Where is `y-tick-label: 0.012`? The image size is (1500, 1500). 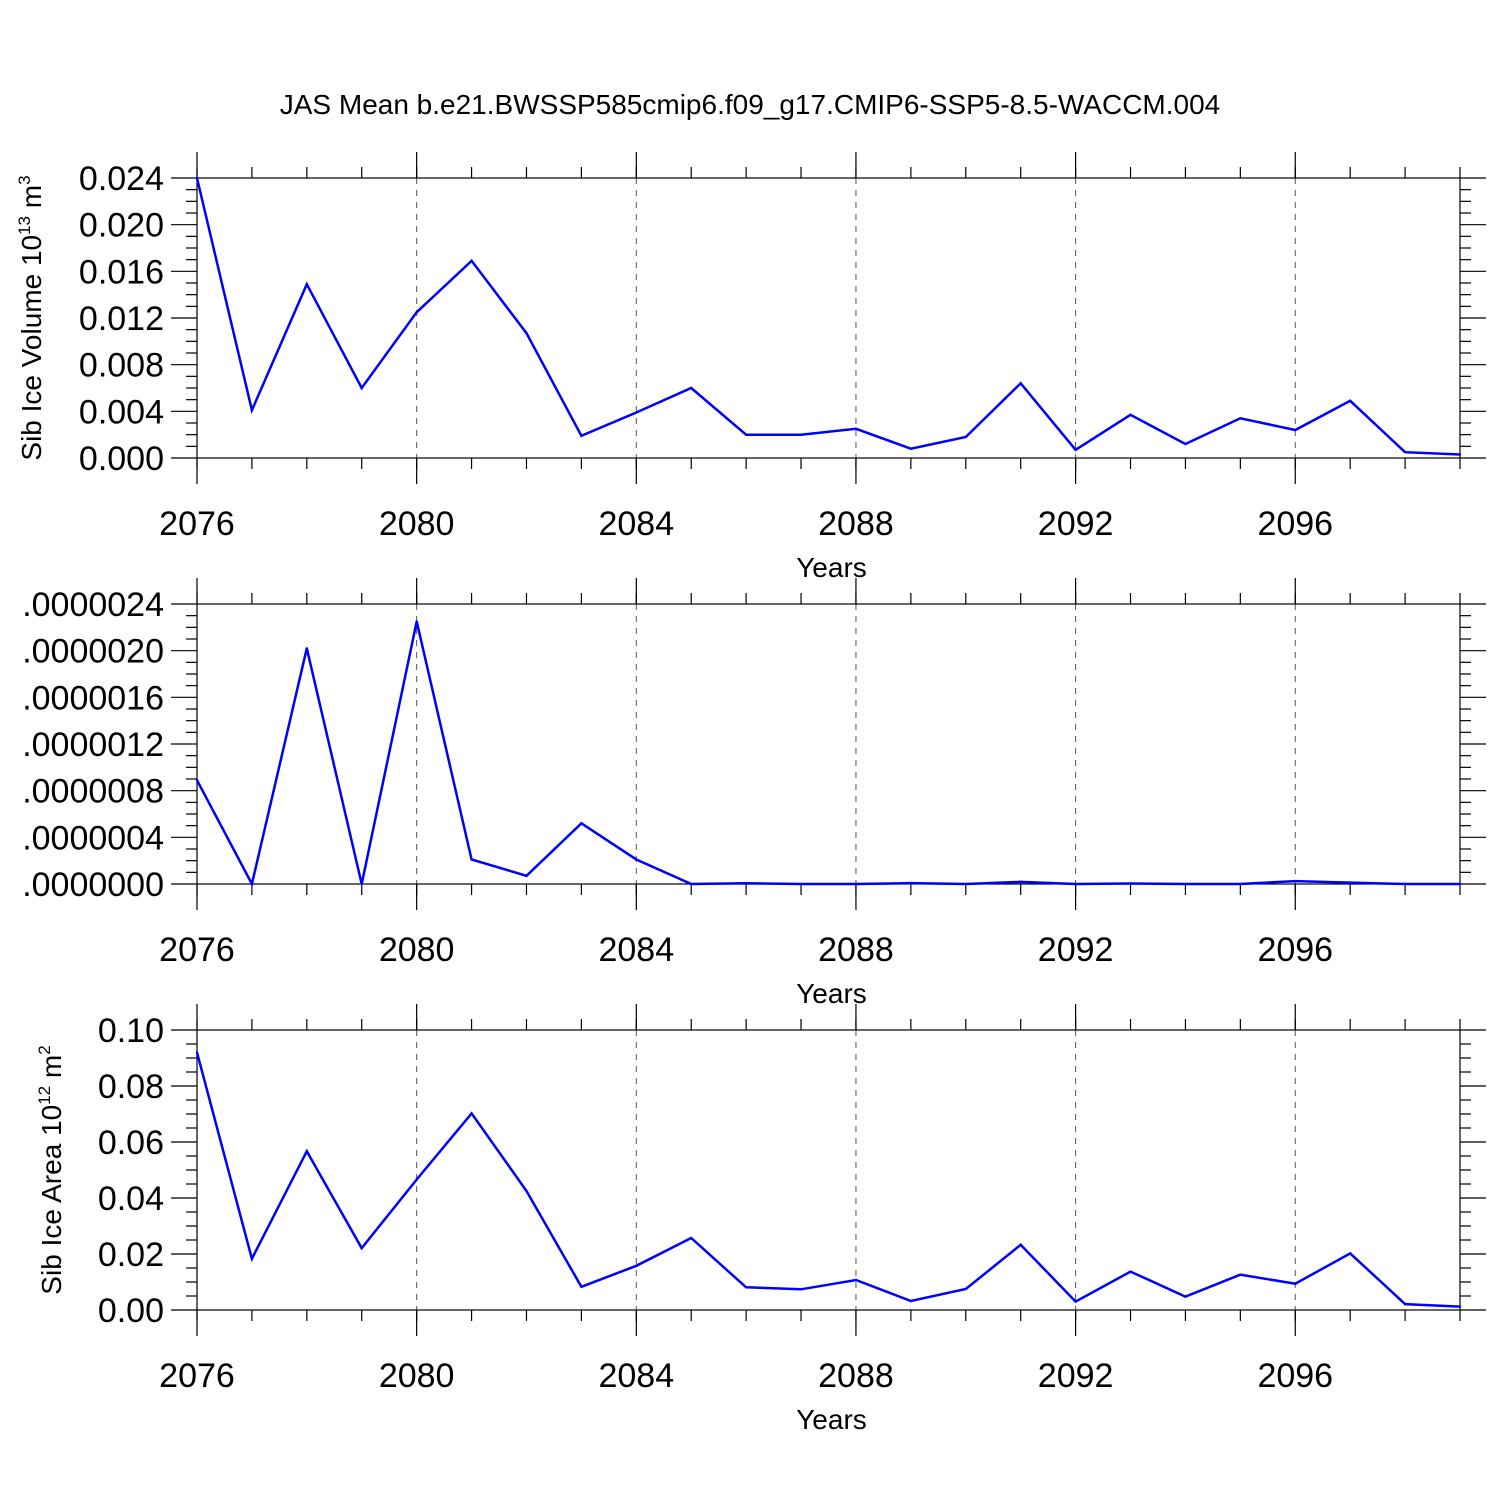 y-tick-label: 0.012 is located at coordinates (121, 319).